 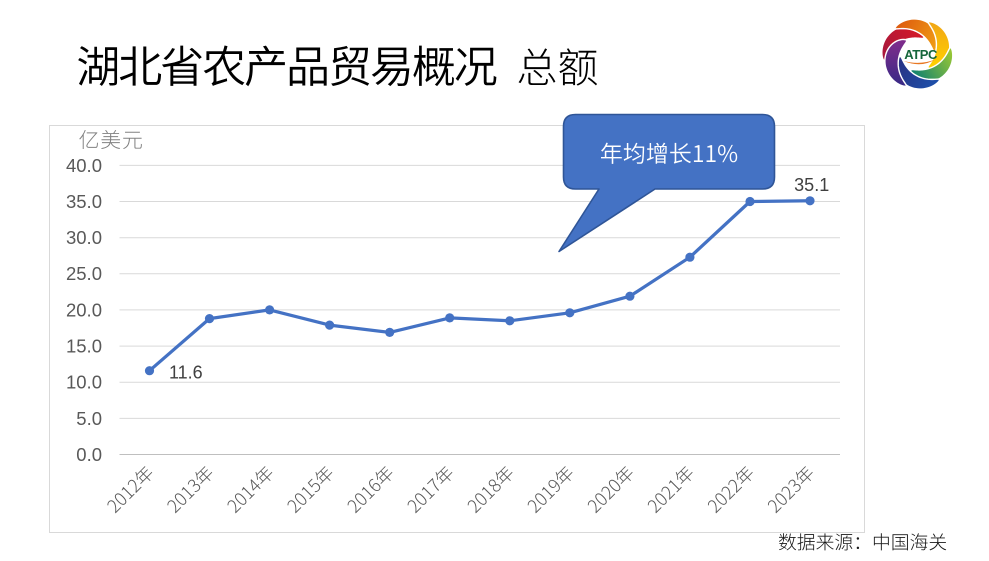 I want to click on svg-text: 5.0, so click(x=89, y=418).